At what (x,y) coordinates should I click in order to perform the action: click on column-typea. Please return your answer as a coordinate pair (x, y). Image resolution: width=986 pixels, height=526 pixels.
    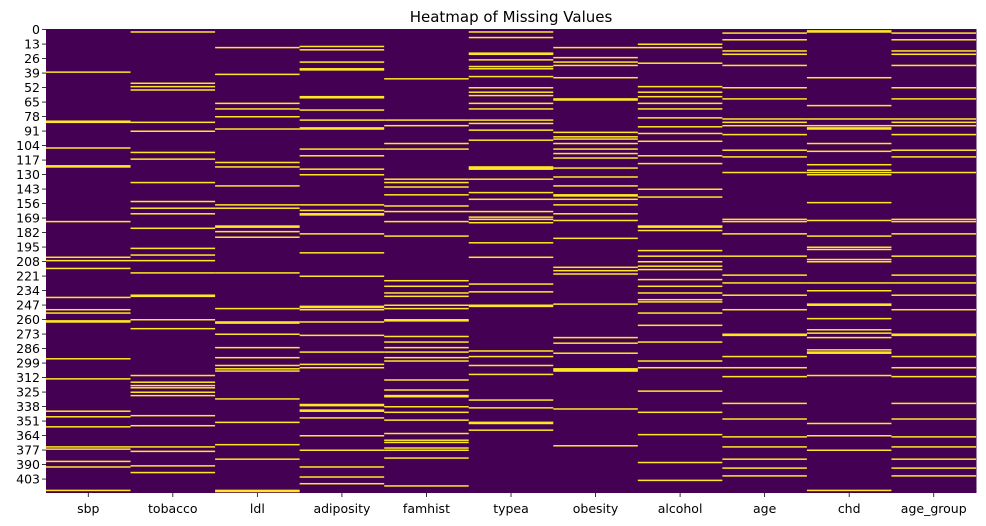
    Looking at the image, I should click on (511, 261).